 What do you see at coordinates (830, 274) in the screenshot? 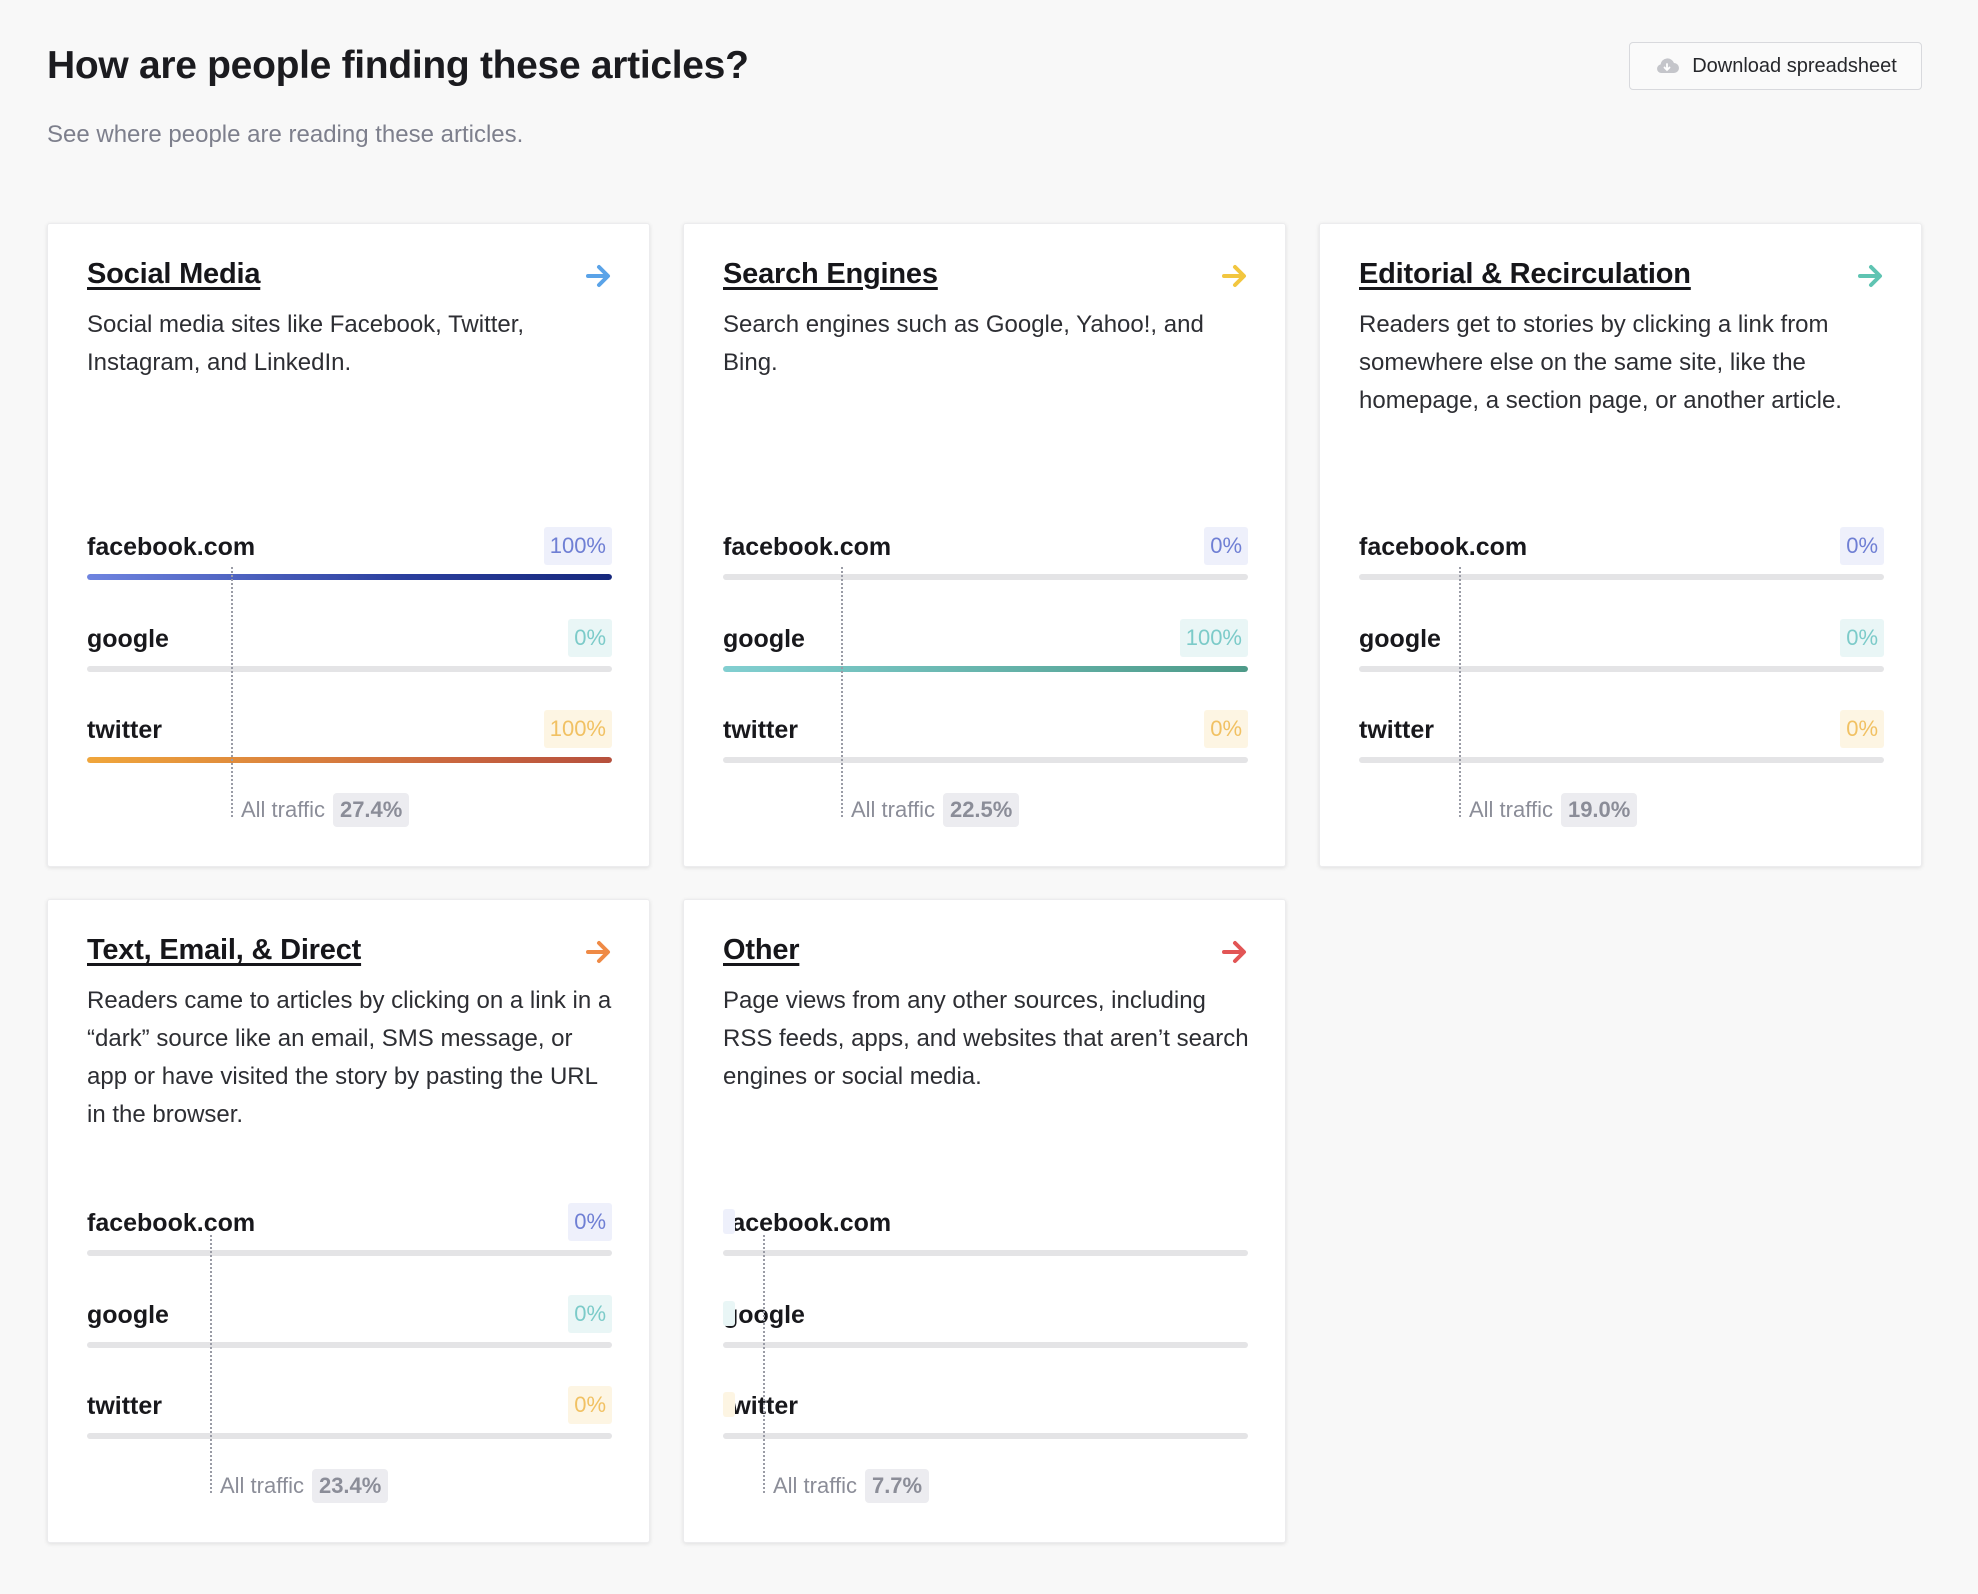
I see `card-title-search-engines: Search Engines` at bounding box center [830, 274].